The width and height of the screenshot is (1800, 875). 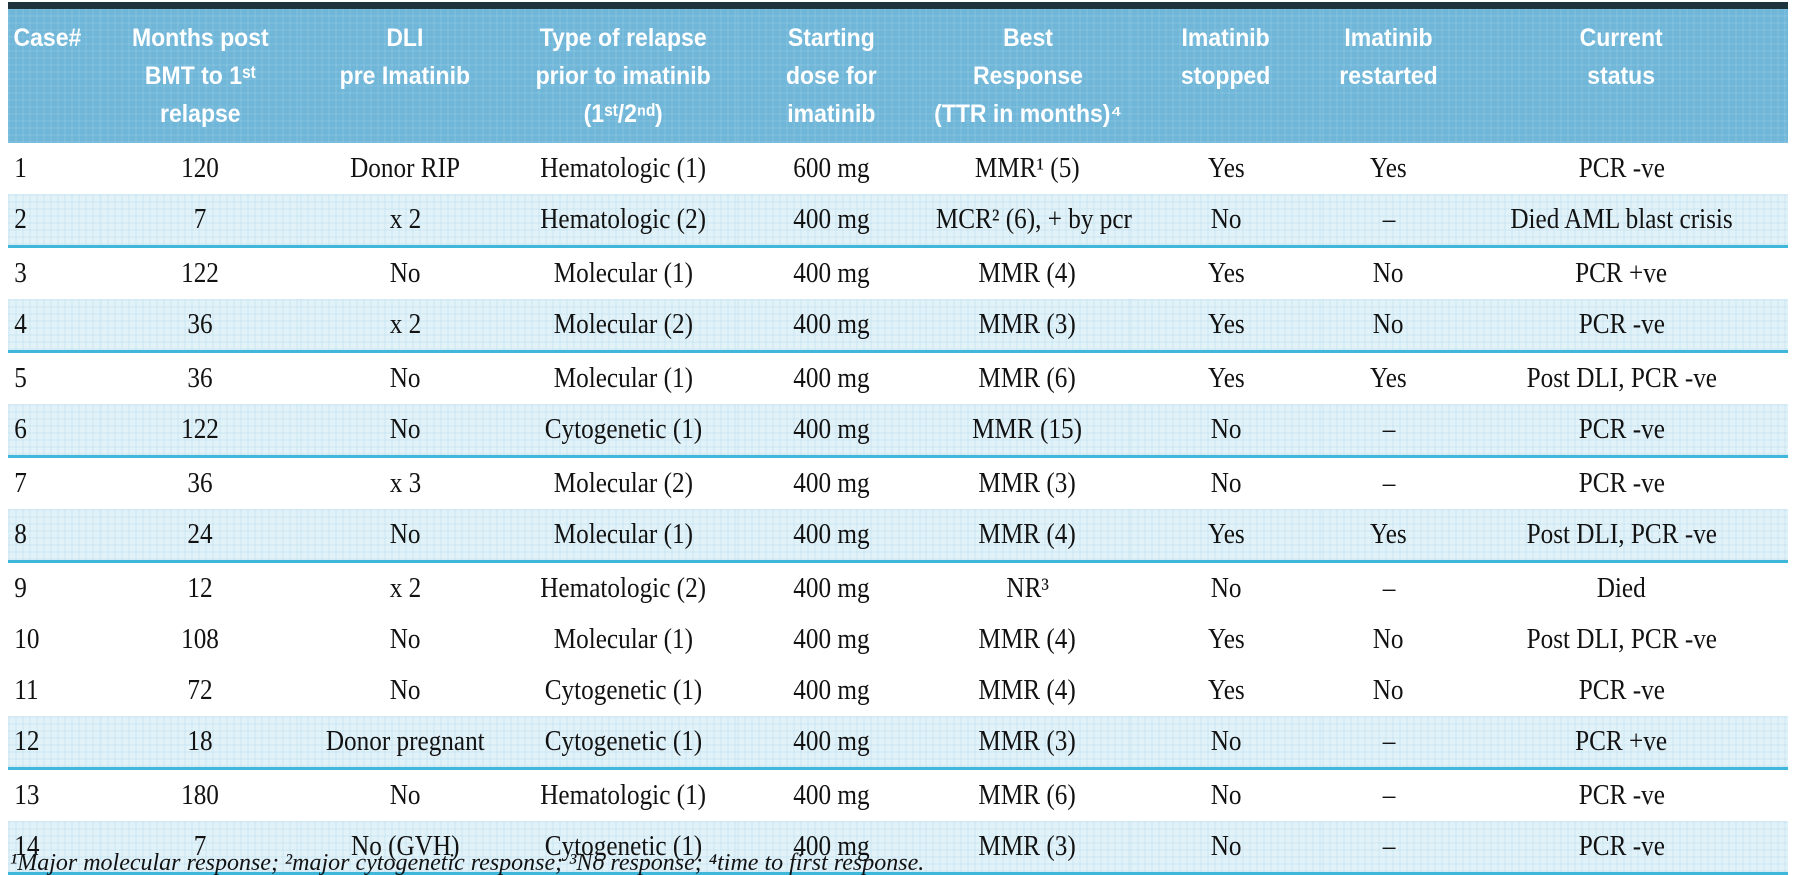 I want to click on cell-case-text: 3, so click(x=20, y=273).